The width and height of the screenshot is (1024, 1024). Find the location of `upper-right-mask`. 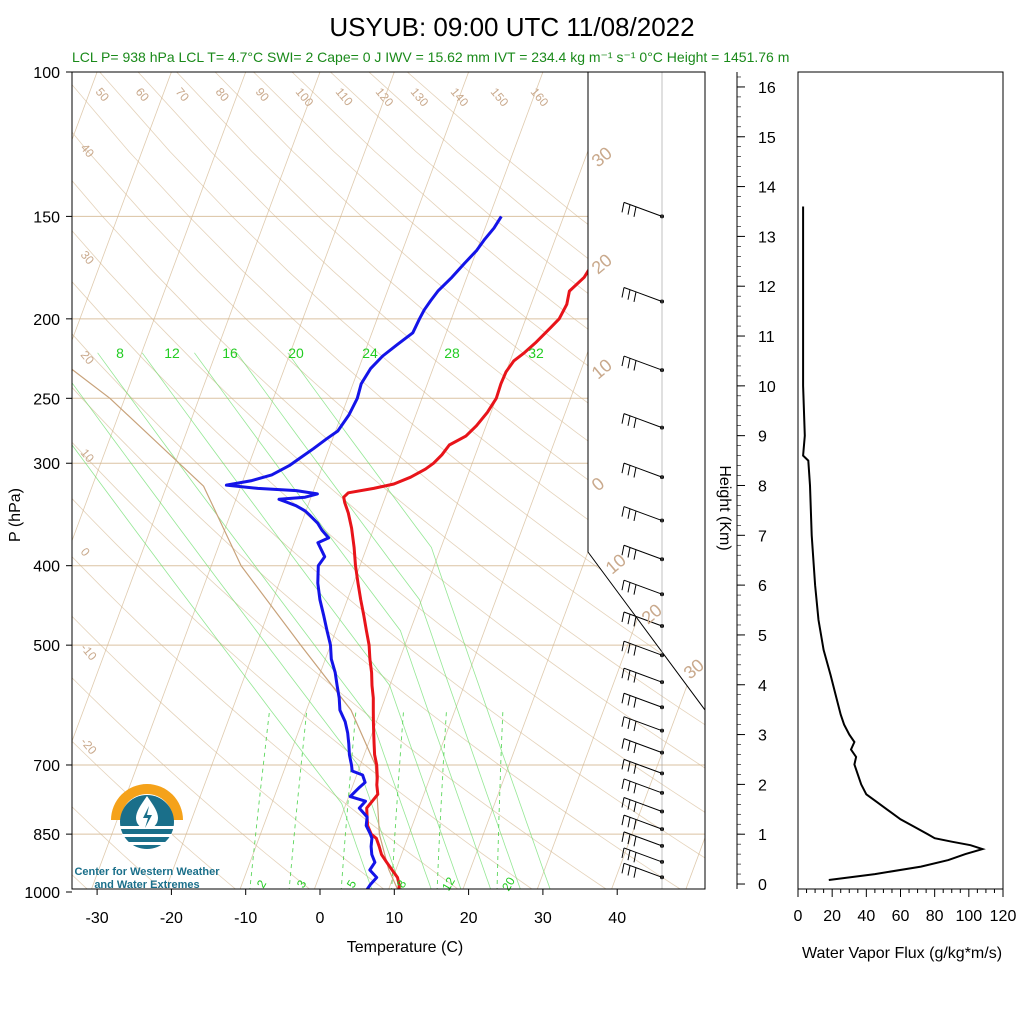

upper-right-mask is located at coordinates (646, 391).